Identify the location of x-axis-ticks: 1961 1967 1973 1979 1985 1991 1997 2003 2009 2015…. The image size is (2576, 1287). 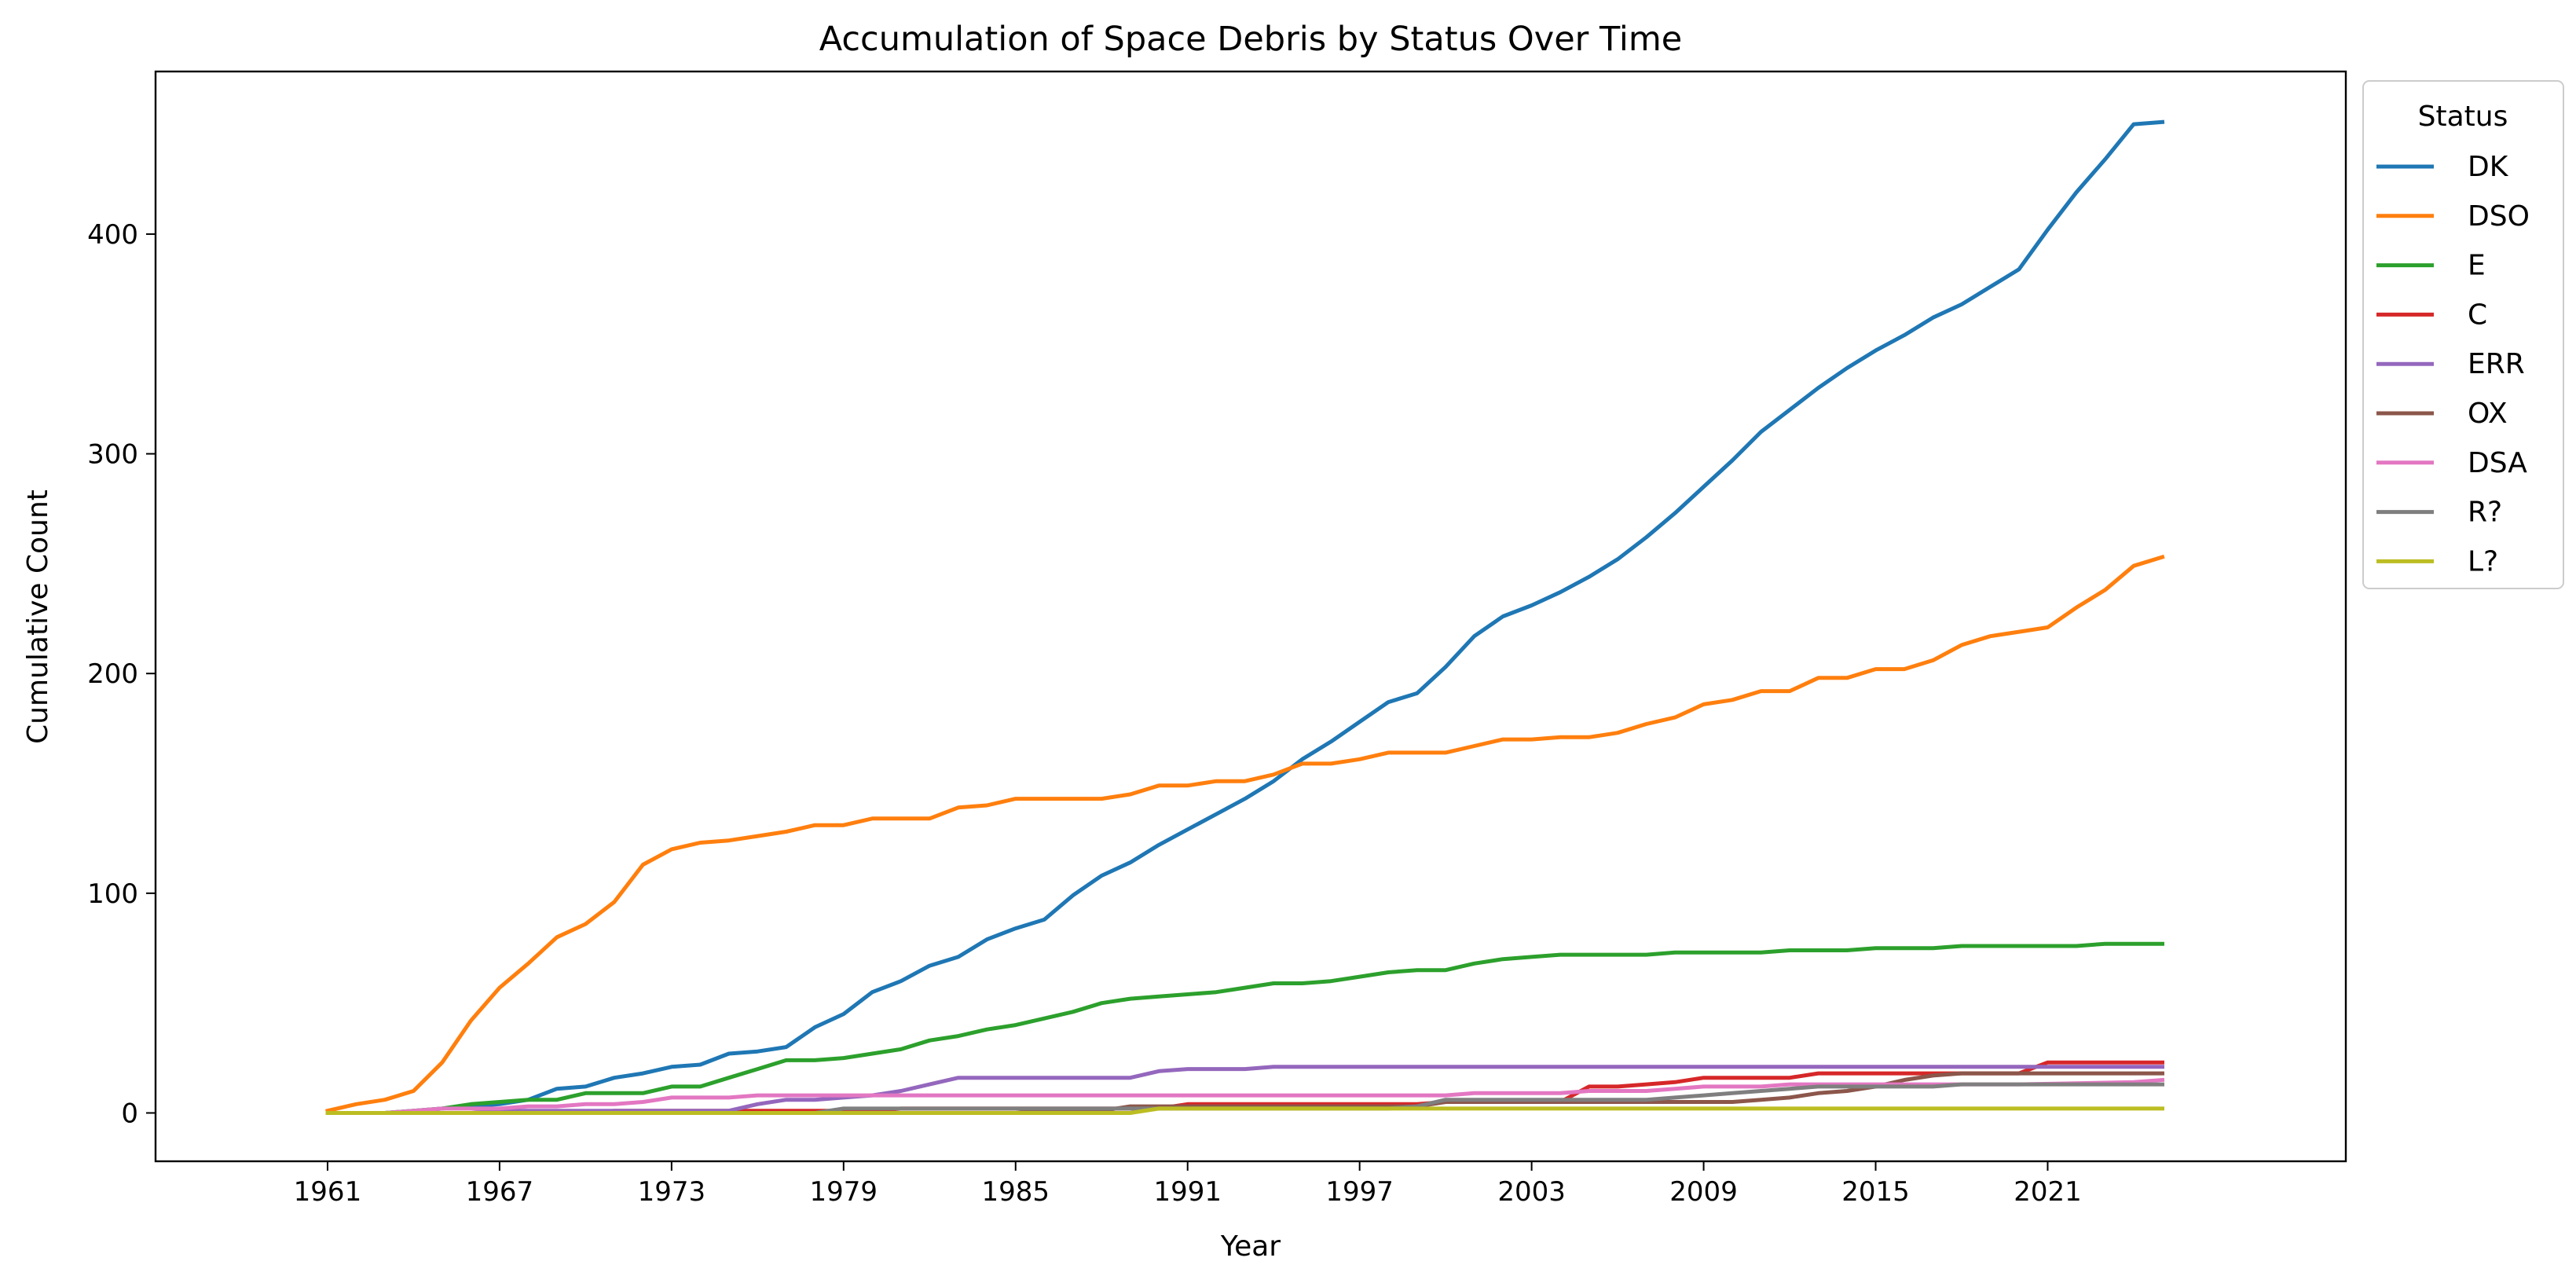
(1188, 1184).